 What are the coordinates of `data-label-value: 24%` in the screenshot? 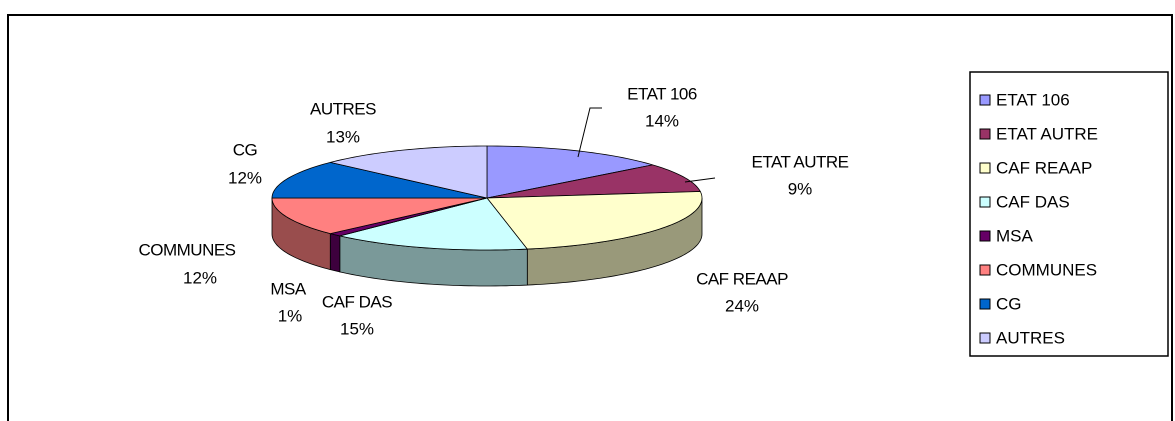 It's located at (742, 305).